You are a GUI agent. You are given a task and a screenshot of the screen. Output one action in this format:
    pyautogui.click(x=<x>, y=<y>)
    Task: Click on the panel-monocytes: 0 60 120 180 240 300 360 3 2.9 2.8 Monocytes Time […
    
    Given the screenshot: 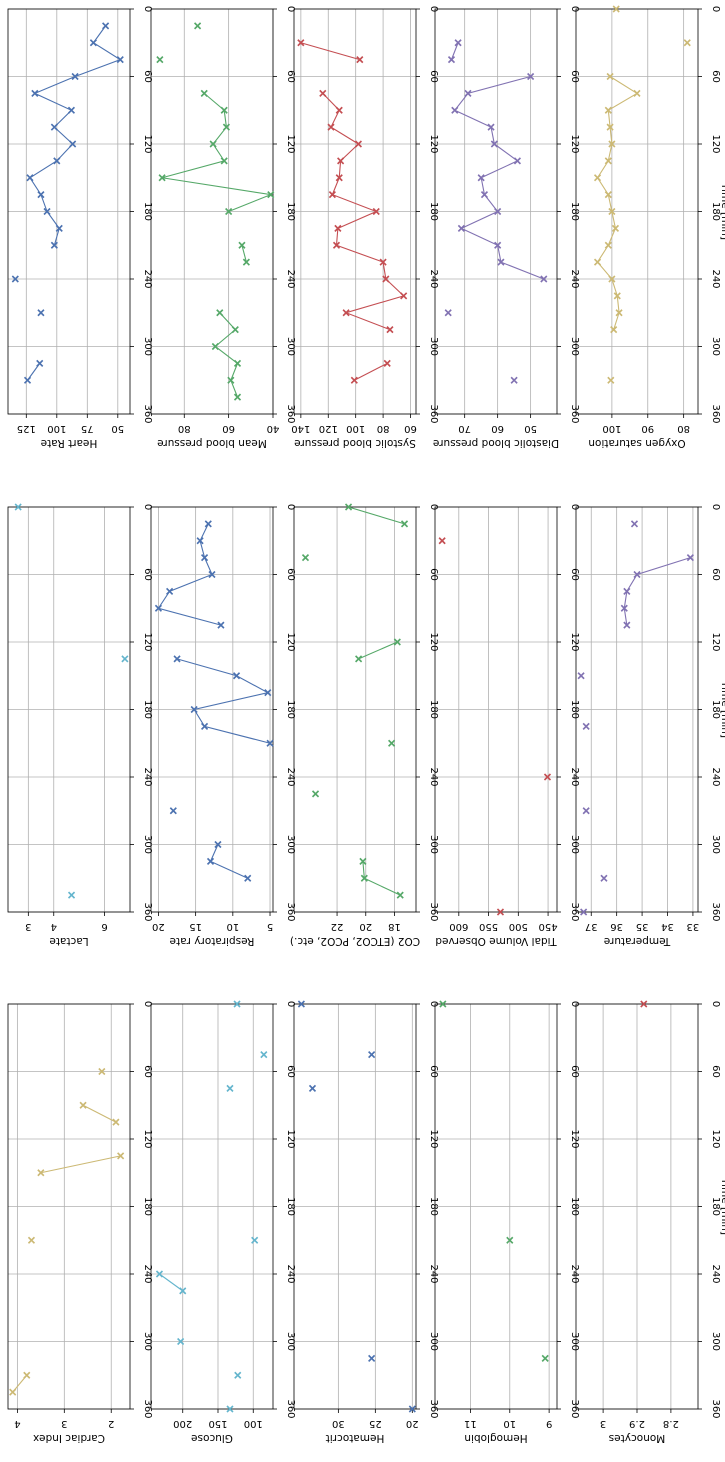 What is the action you would take?
    pyautogui.click(x=650, y=1222)
    